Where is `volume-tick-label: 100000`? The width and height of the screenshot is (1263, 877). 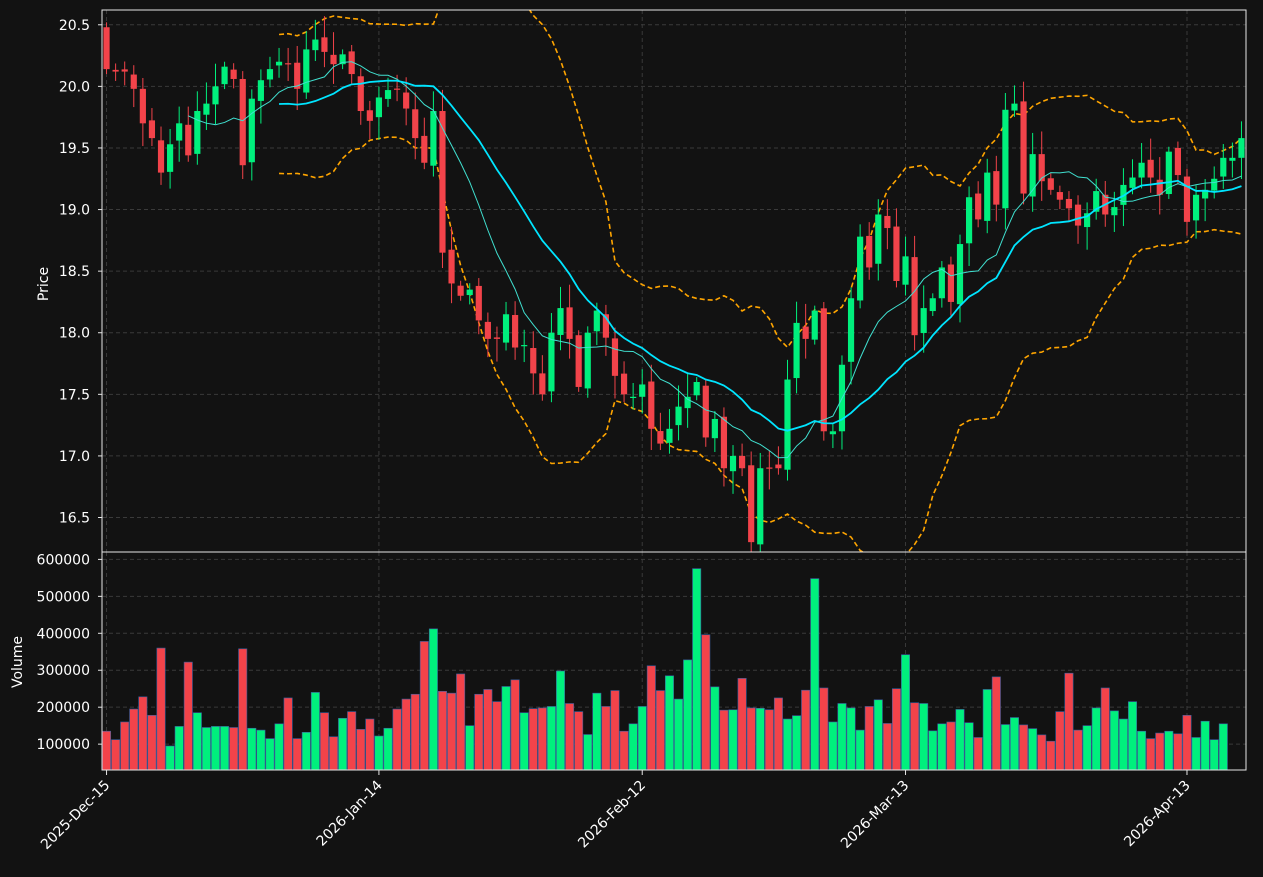
volume-tick-label: 100000 is located at coordinates (63, 745).